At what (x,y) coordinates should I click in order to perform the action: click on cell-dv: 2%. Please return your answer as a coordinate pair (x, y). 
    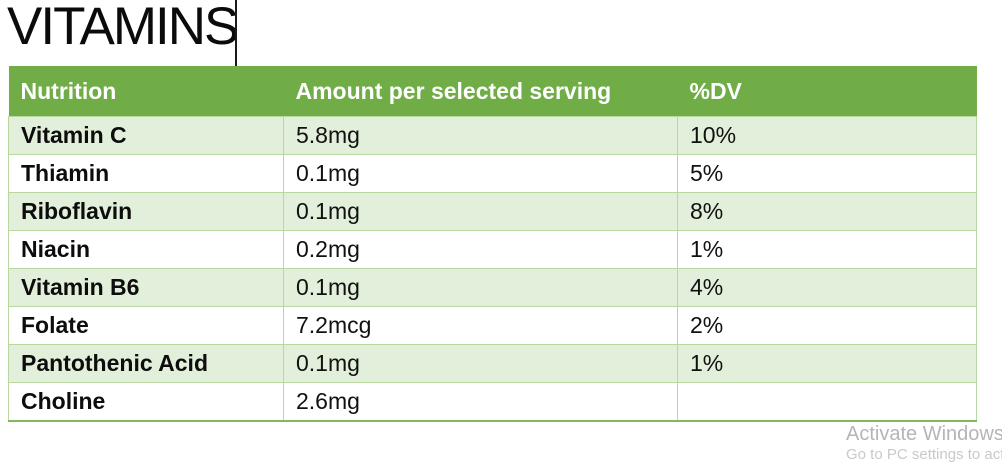
    Looking at the image, I should click on (827, 325).